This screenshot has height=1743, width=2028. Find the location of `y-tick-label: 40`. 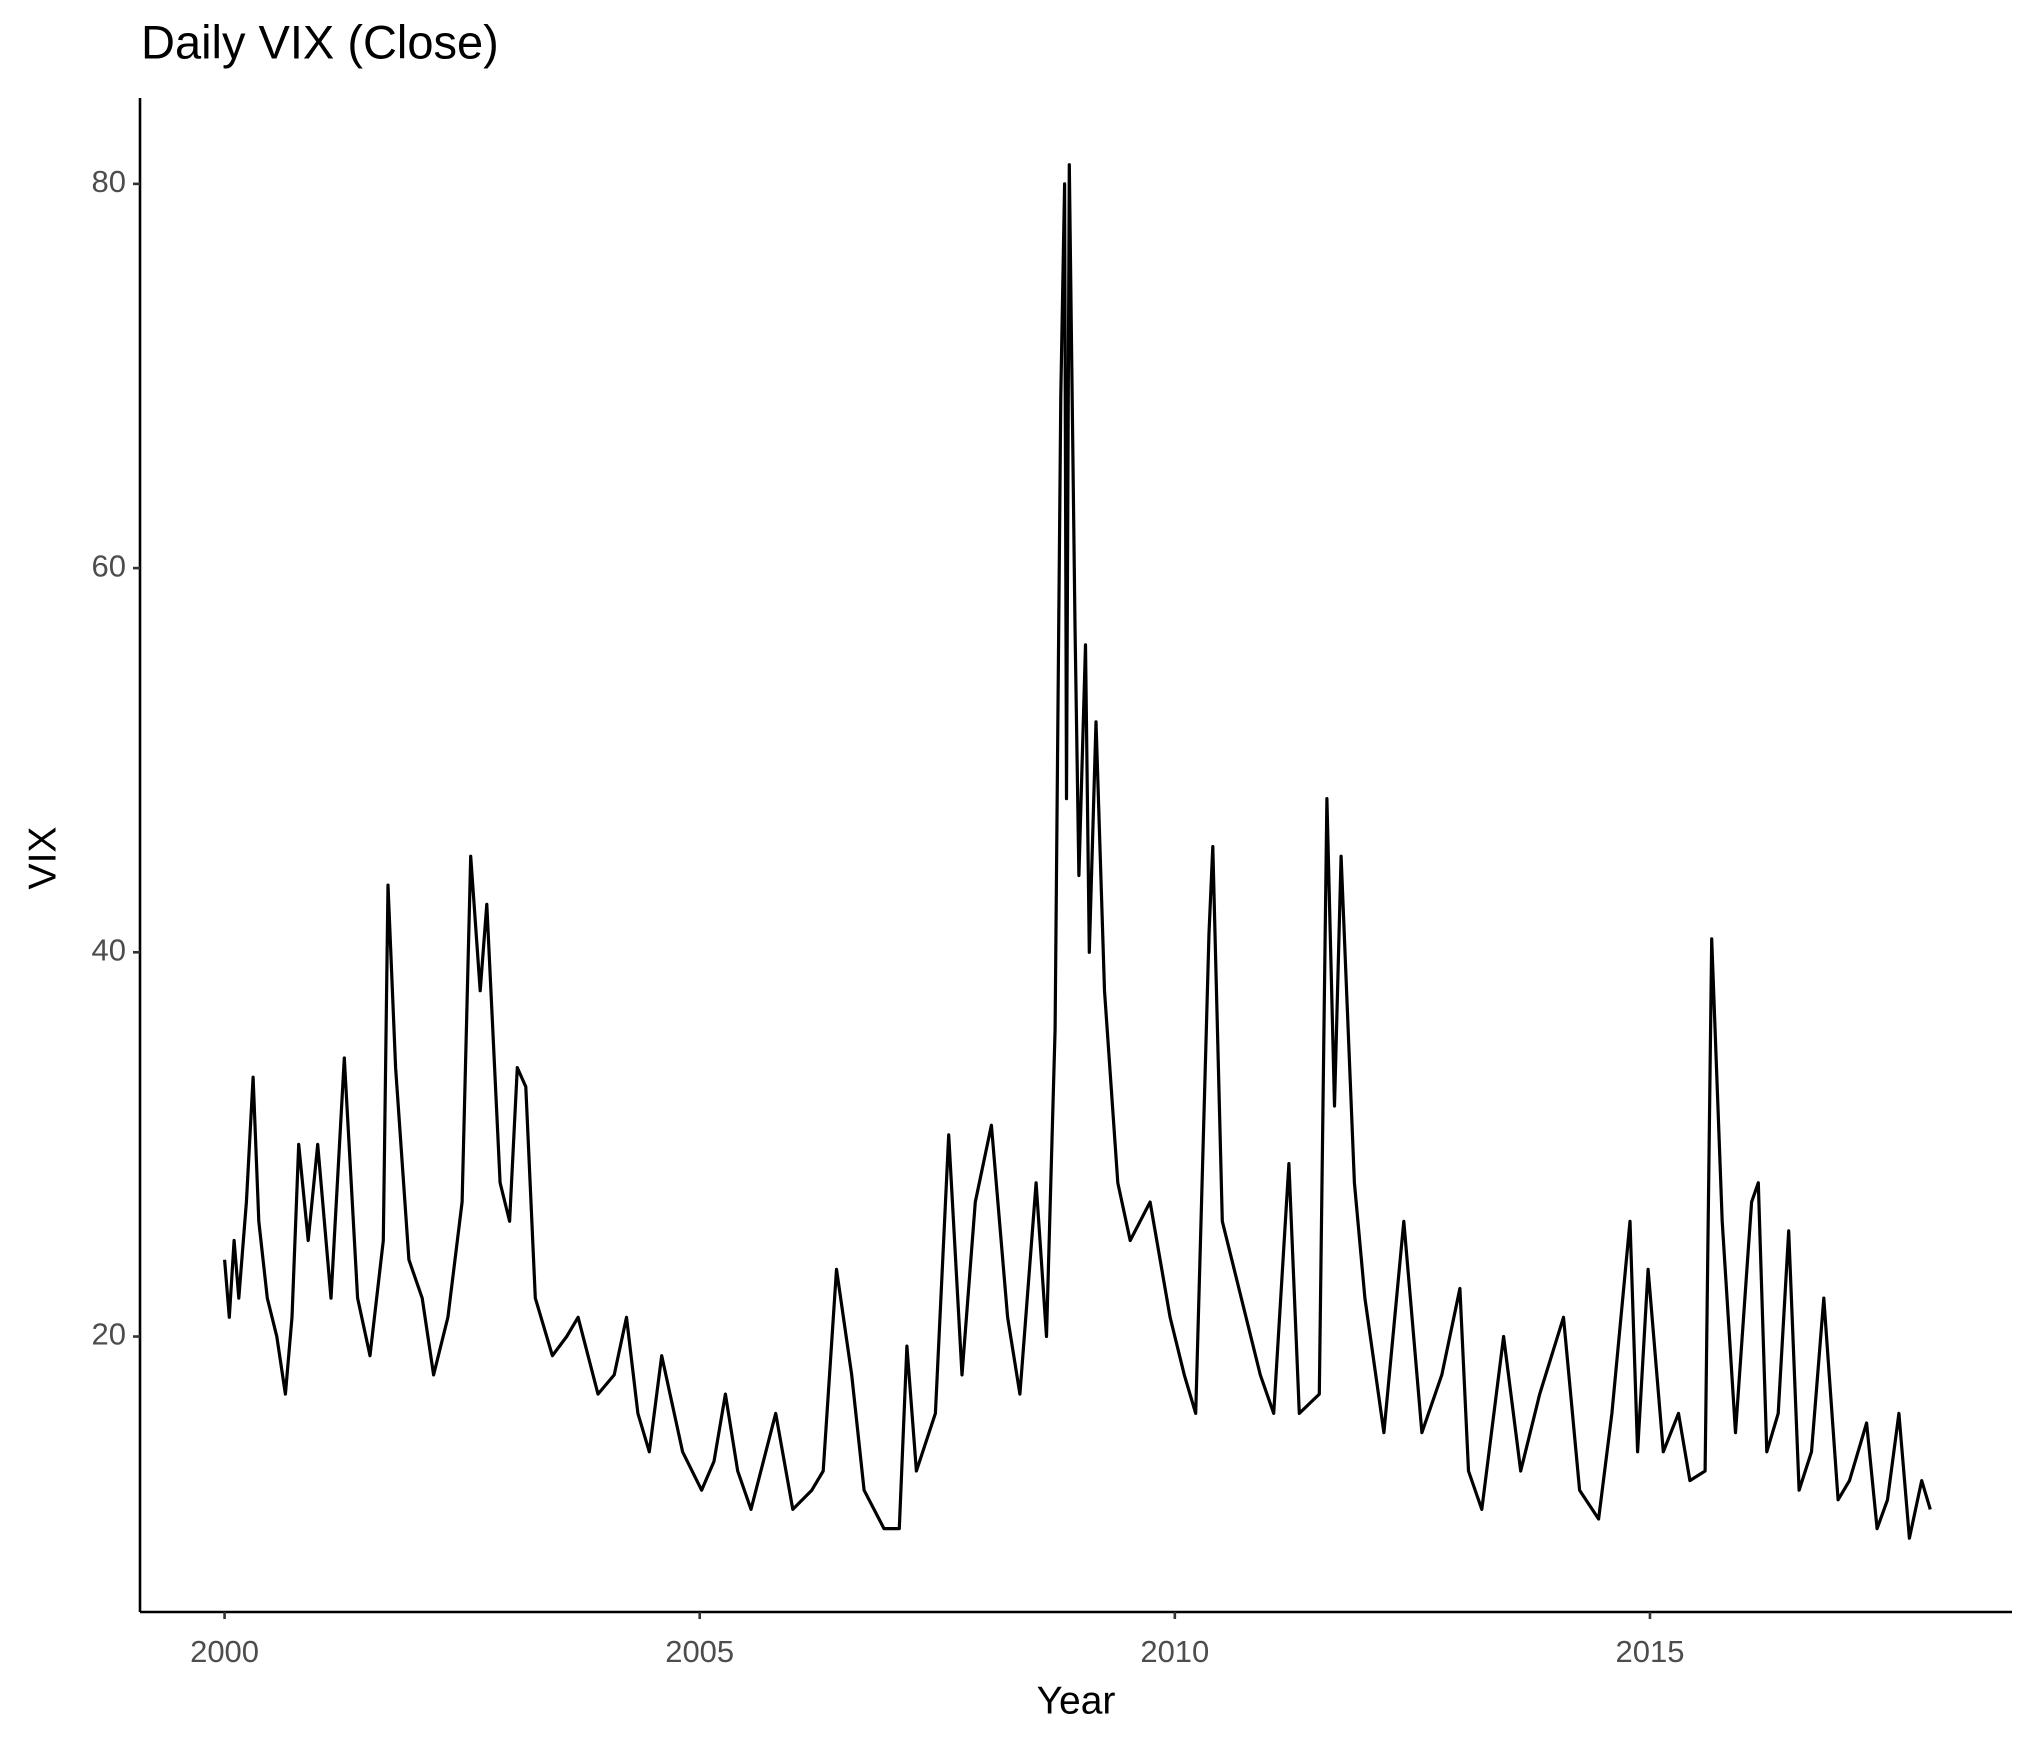

y-tick-label: 40 is located at coordinates (109, 949).